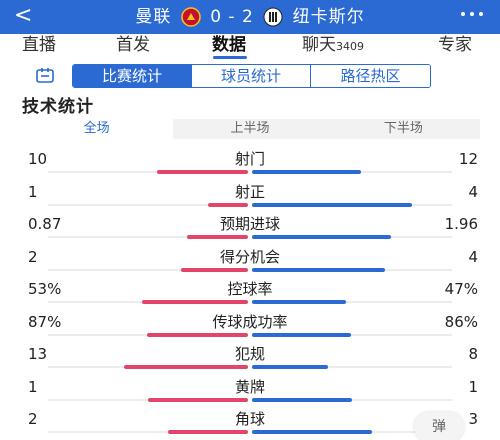 Image resolution: width=500 pixels, height=440 pixels. What do you see at coordinates (249, 159) in the screenshot?
I see `stat-label: 射门` at bounding box center [249, 159].